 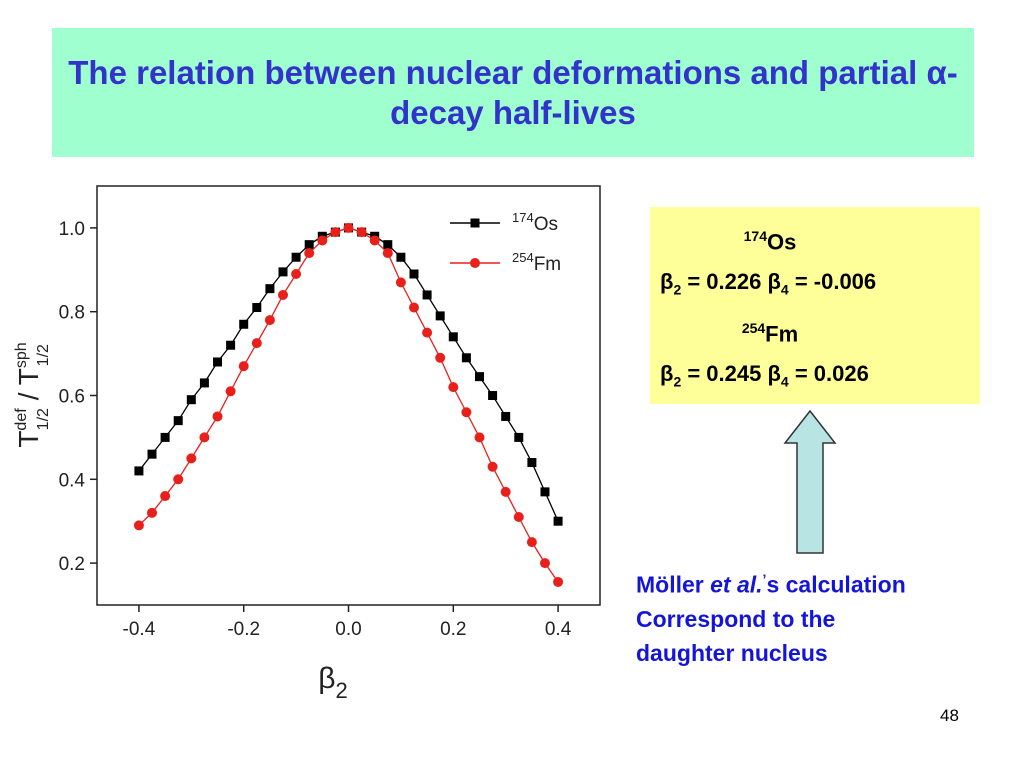 I want to click on y-label-sub: 1/2, so click(x=43, y=419).